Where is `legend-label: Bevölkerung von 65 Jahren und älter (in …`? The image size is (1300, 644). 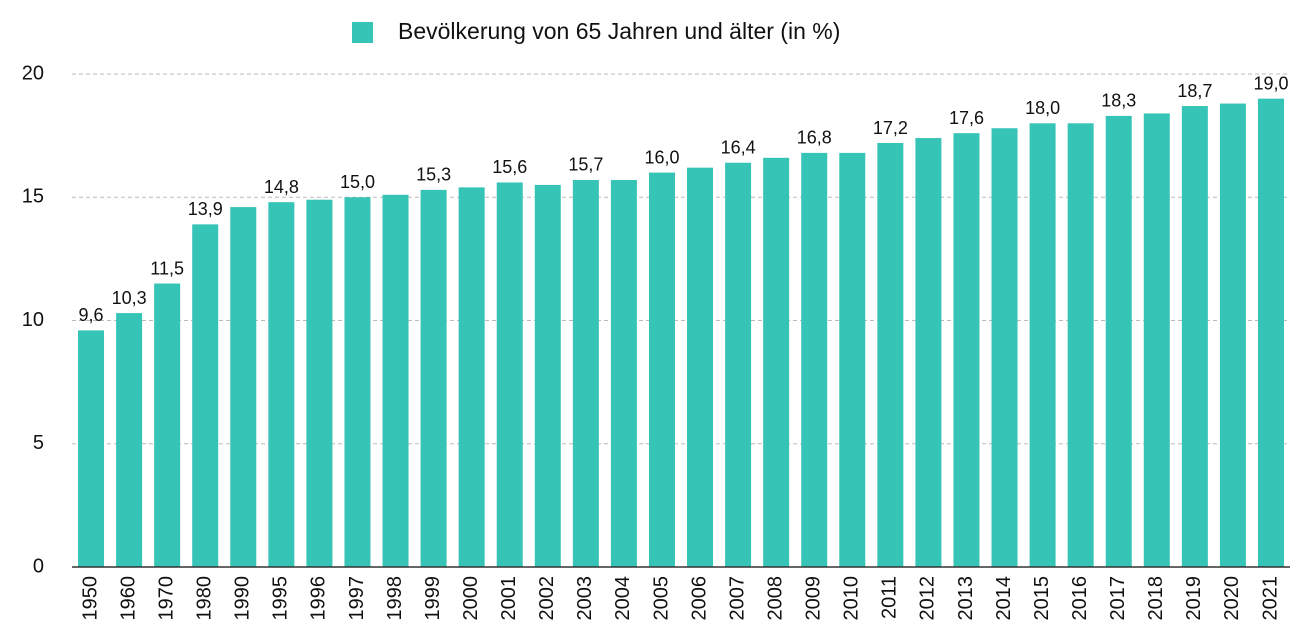
legend-label: Bevölkerung von 65 Jahren und älter (in … is located at coordinates (619, 31).